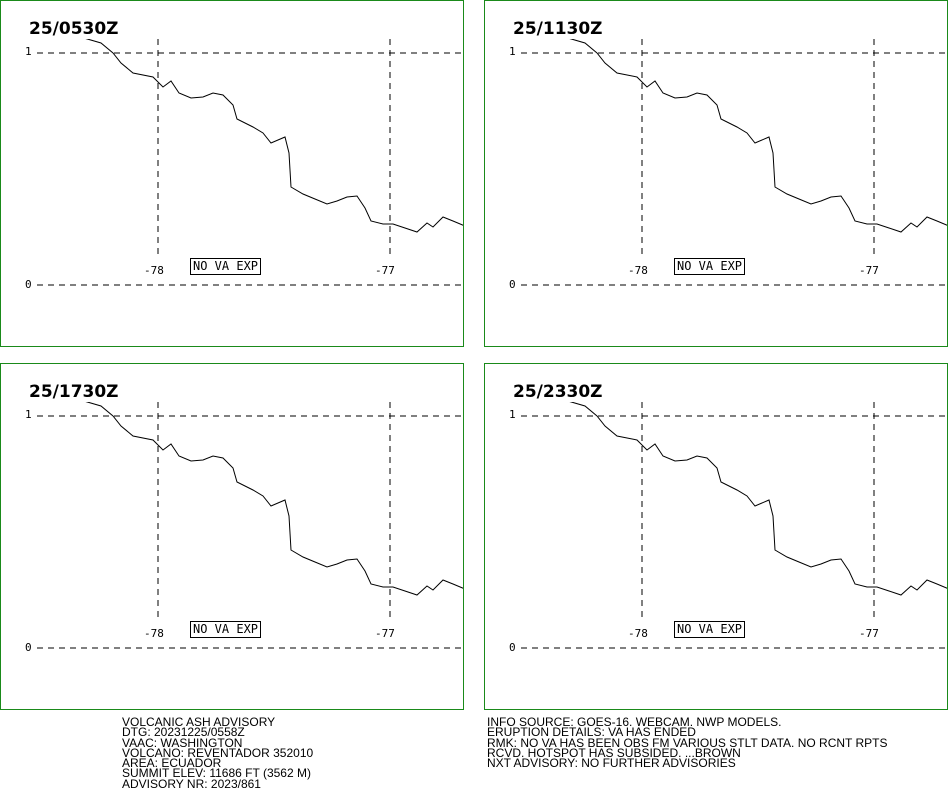 The image size is (950, 812). What do you see at coordinates (614, 752) in the screenshot?
I see `advisory-line: RCVD. HOTSPOT HAS SUBSIDED. ...BROWN` at bounding box center [614, 752].